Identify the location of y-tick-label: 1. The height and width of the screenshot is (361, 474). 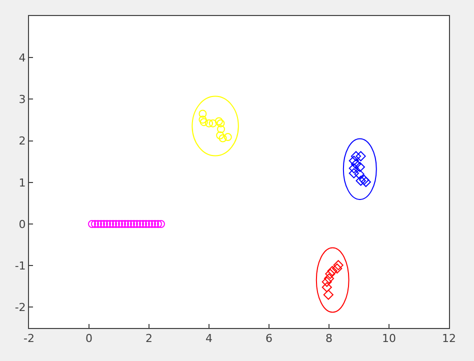
(22, 183).